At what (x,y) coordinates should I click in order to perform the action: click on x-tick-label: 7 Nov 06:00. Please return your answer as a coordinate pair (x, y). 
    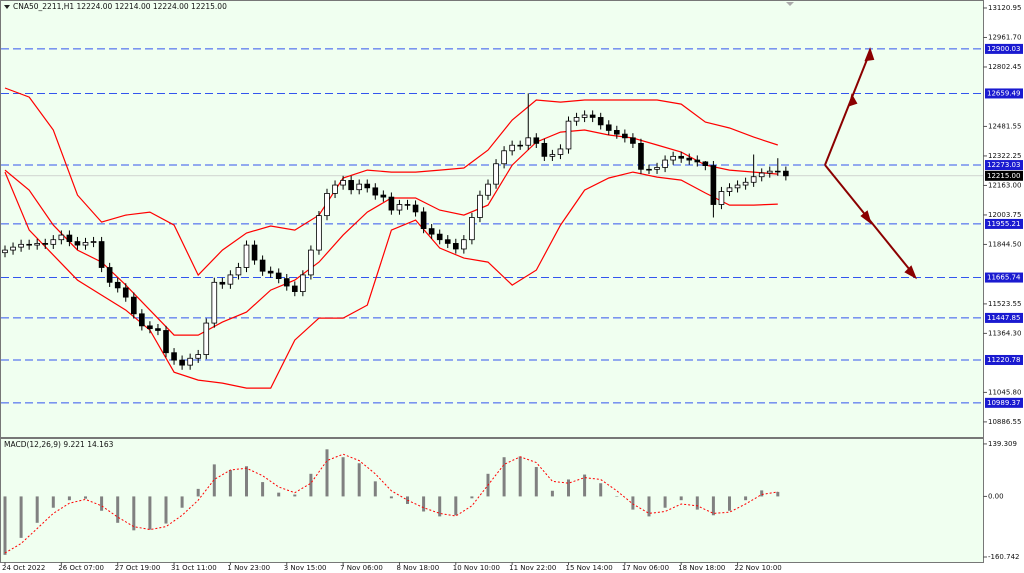
    Looking at the image, I should click on (361, 568).